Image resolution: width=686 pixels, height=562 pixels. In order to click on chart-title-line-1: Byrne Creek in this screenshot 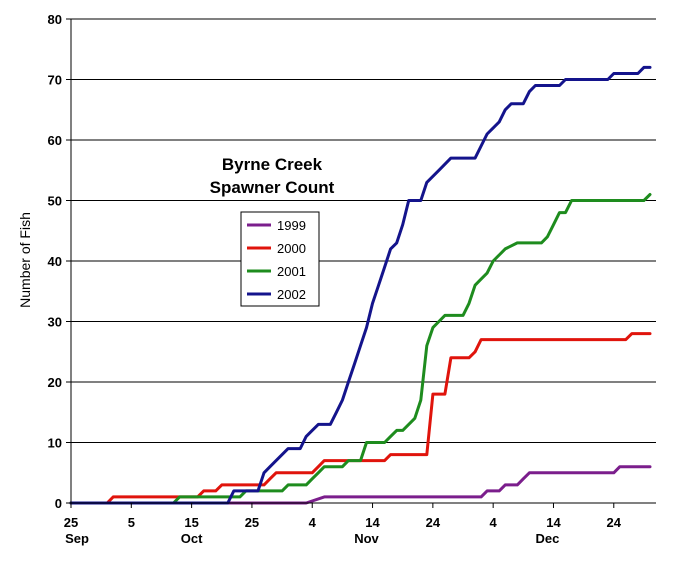, I will do `click(272, 164)`.